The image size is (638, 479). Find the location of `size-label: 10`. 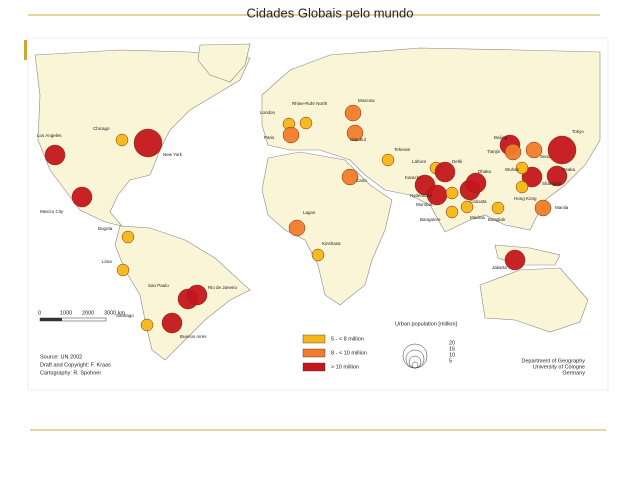

size-label: 10 is located at coordinates (452, 355).